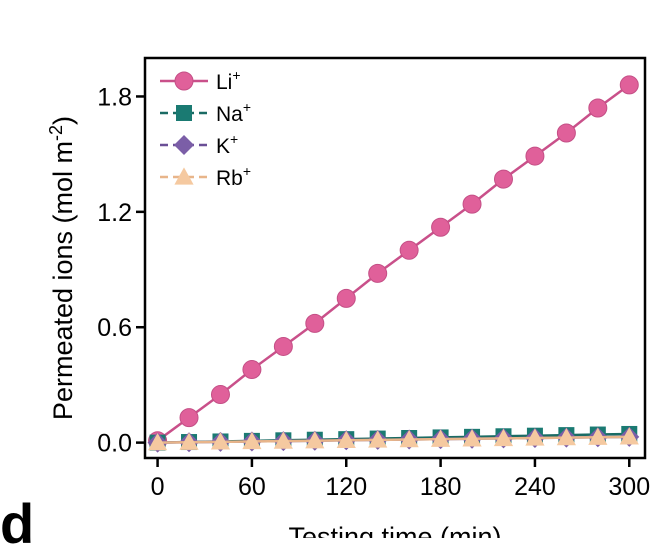 Image resolution: width=665 pixels, height=555 pixels. What do you see at coordinates (535, 487) in the screenshot?
I see `x-tick-label: 240` at bounding box center [535, 487].